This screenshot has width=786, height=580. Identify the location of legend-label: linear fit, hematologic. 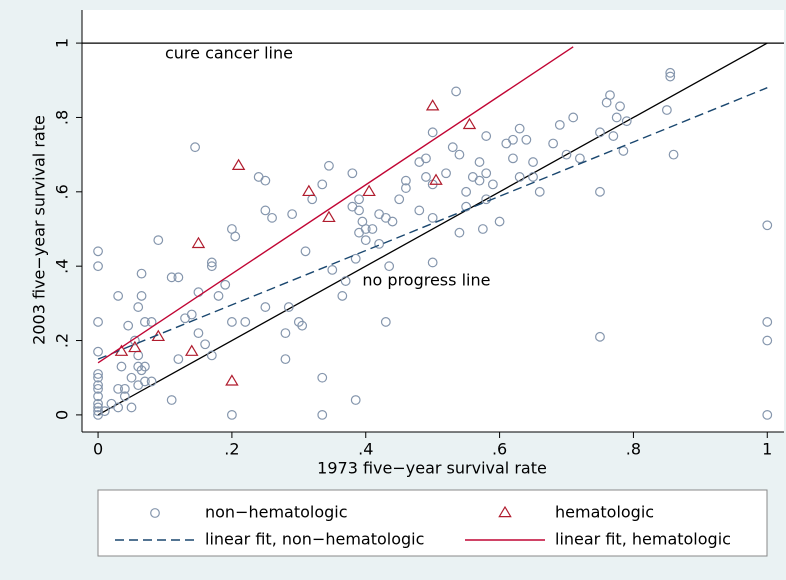
(643, 539).